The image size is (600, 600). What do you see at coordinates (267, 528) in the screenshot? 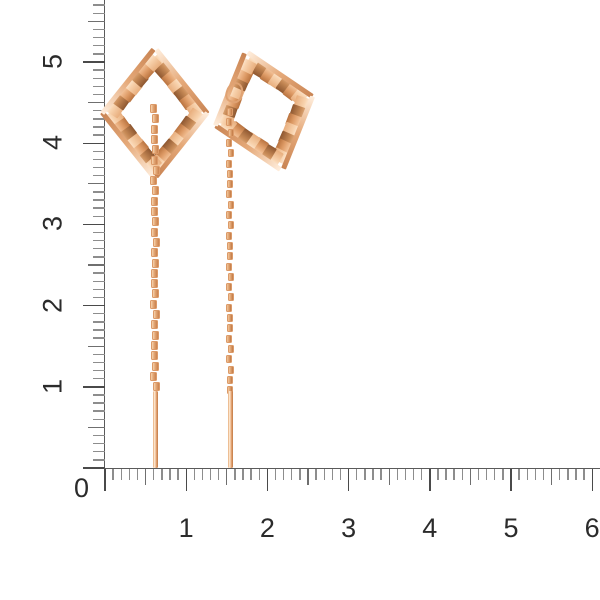
I see `horizontal-tick-label: 2` at bounding box center [267, 528].